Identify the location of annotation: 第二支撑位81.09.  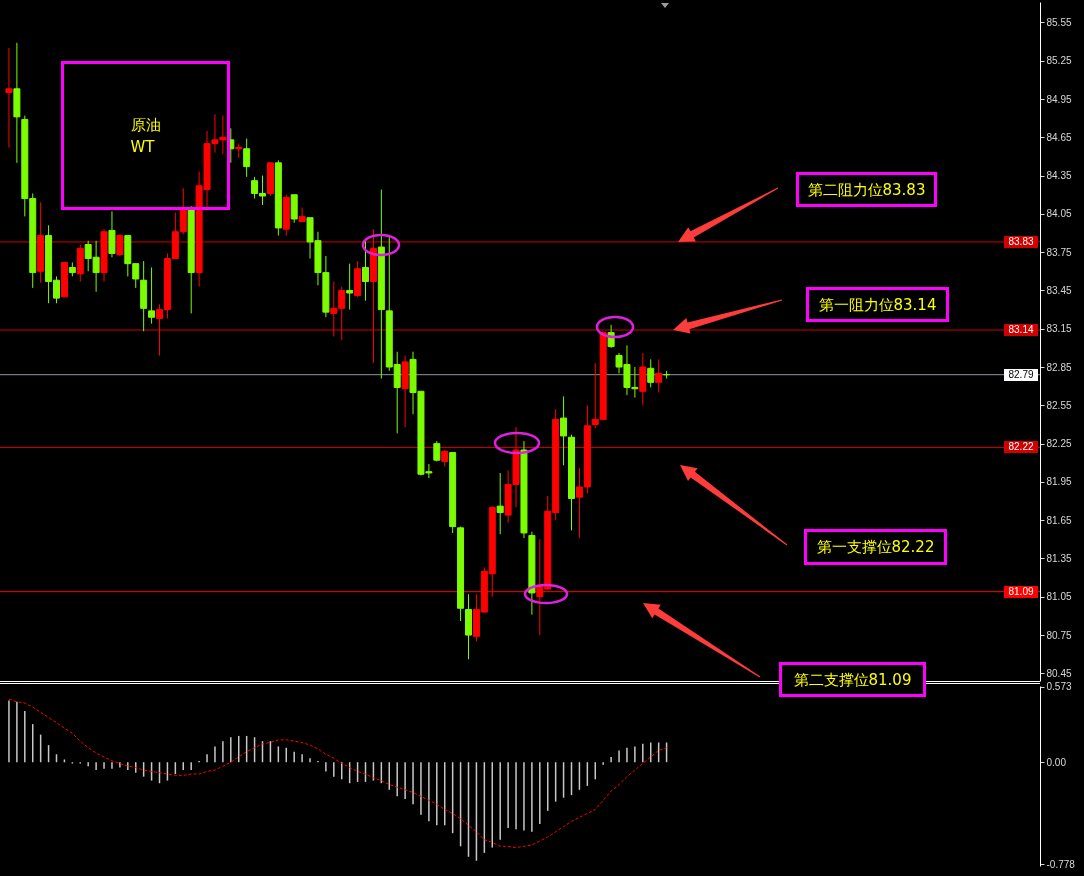
(852, 679).